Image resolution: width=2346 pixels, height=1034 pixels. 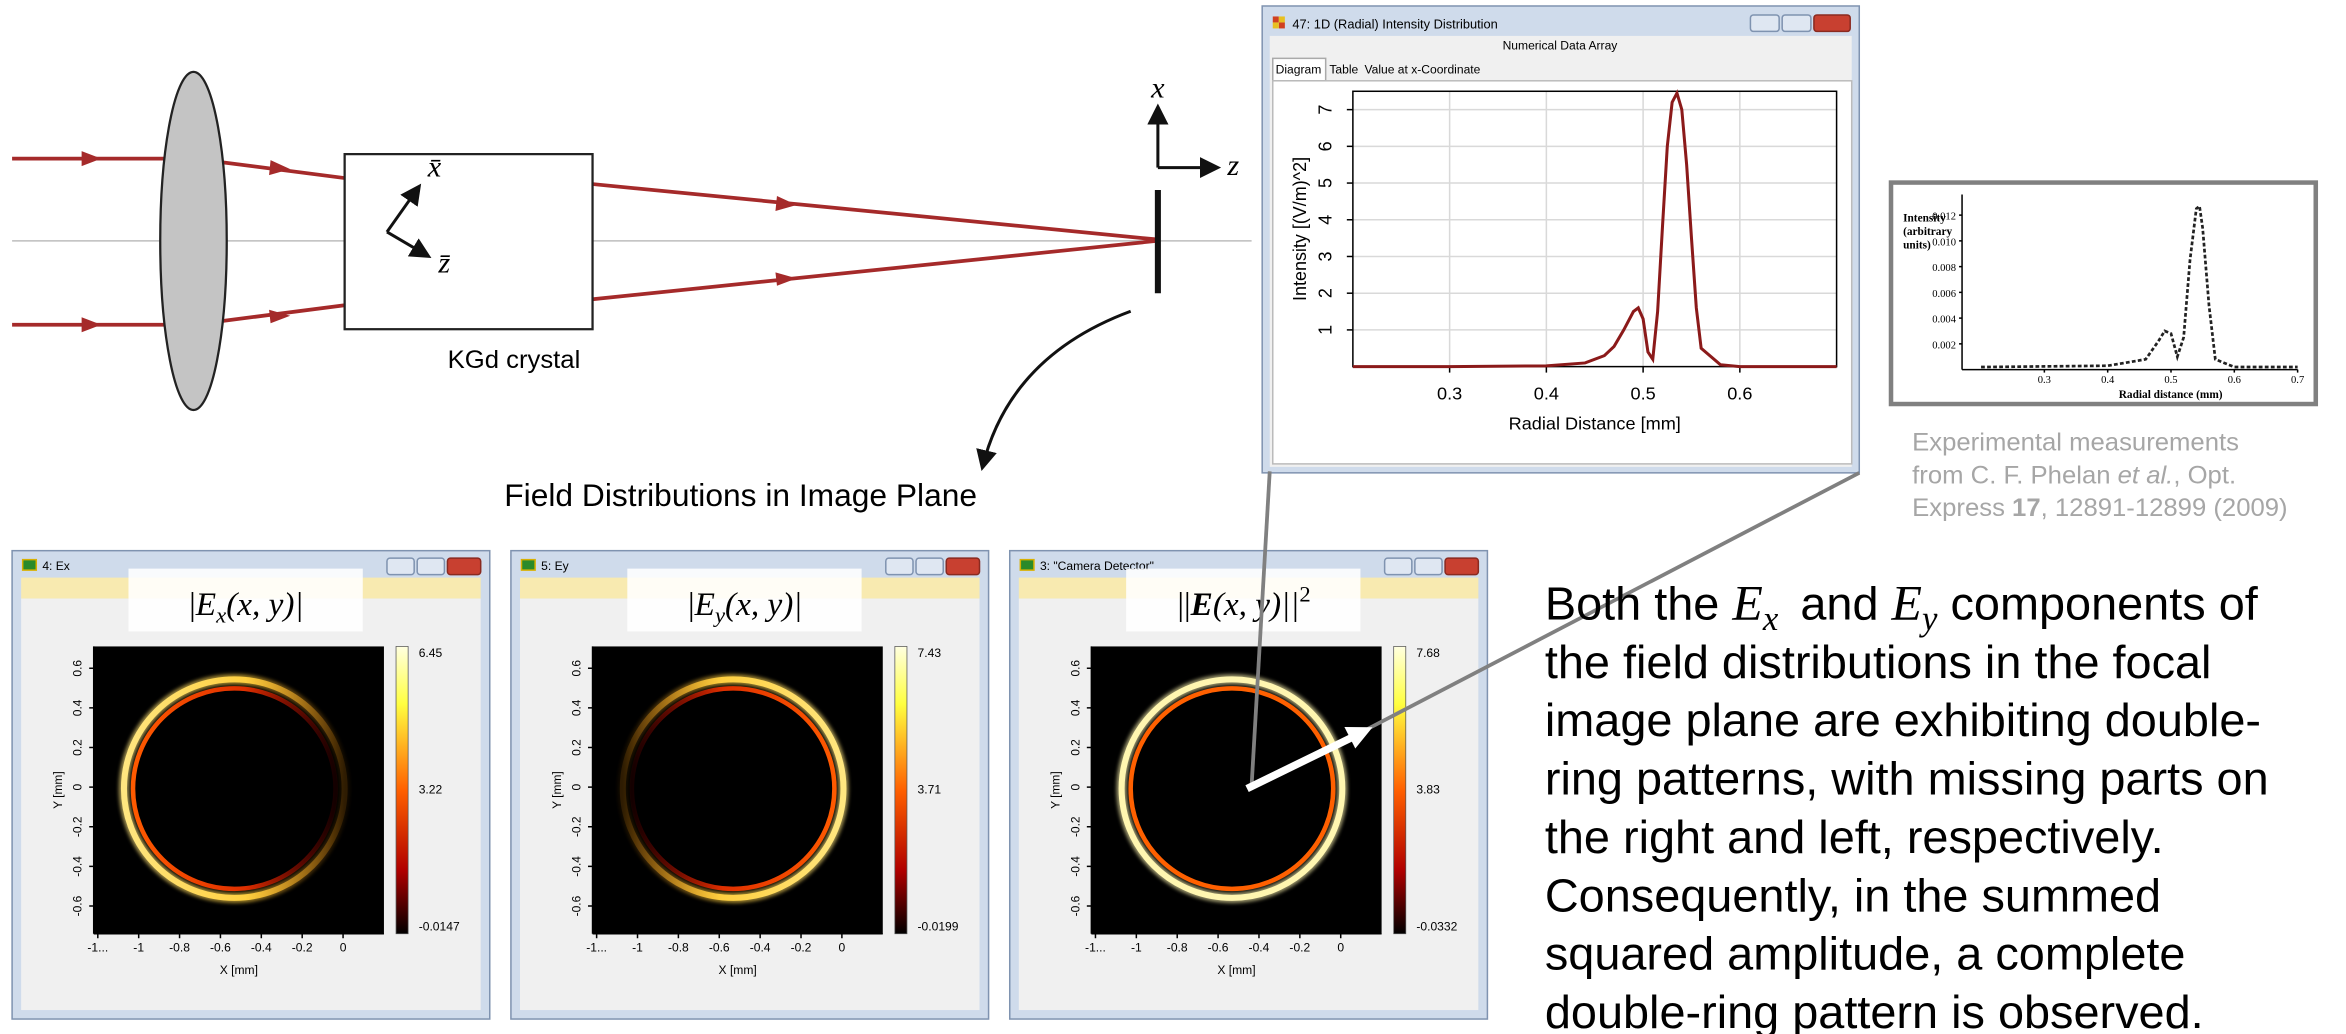 What do you see at coordinates (234, 788) in the screenshot?
I see `outer-ring` at bounding box center [234, 788].